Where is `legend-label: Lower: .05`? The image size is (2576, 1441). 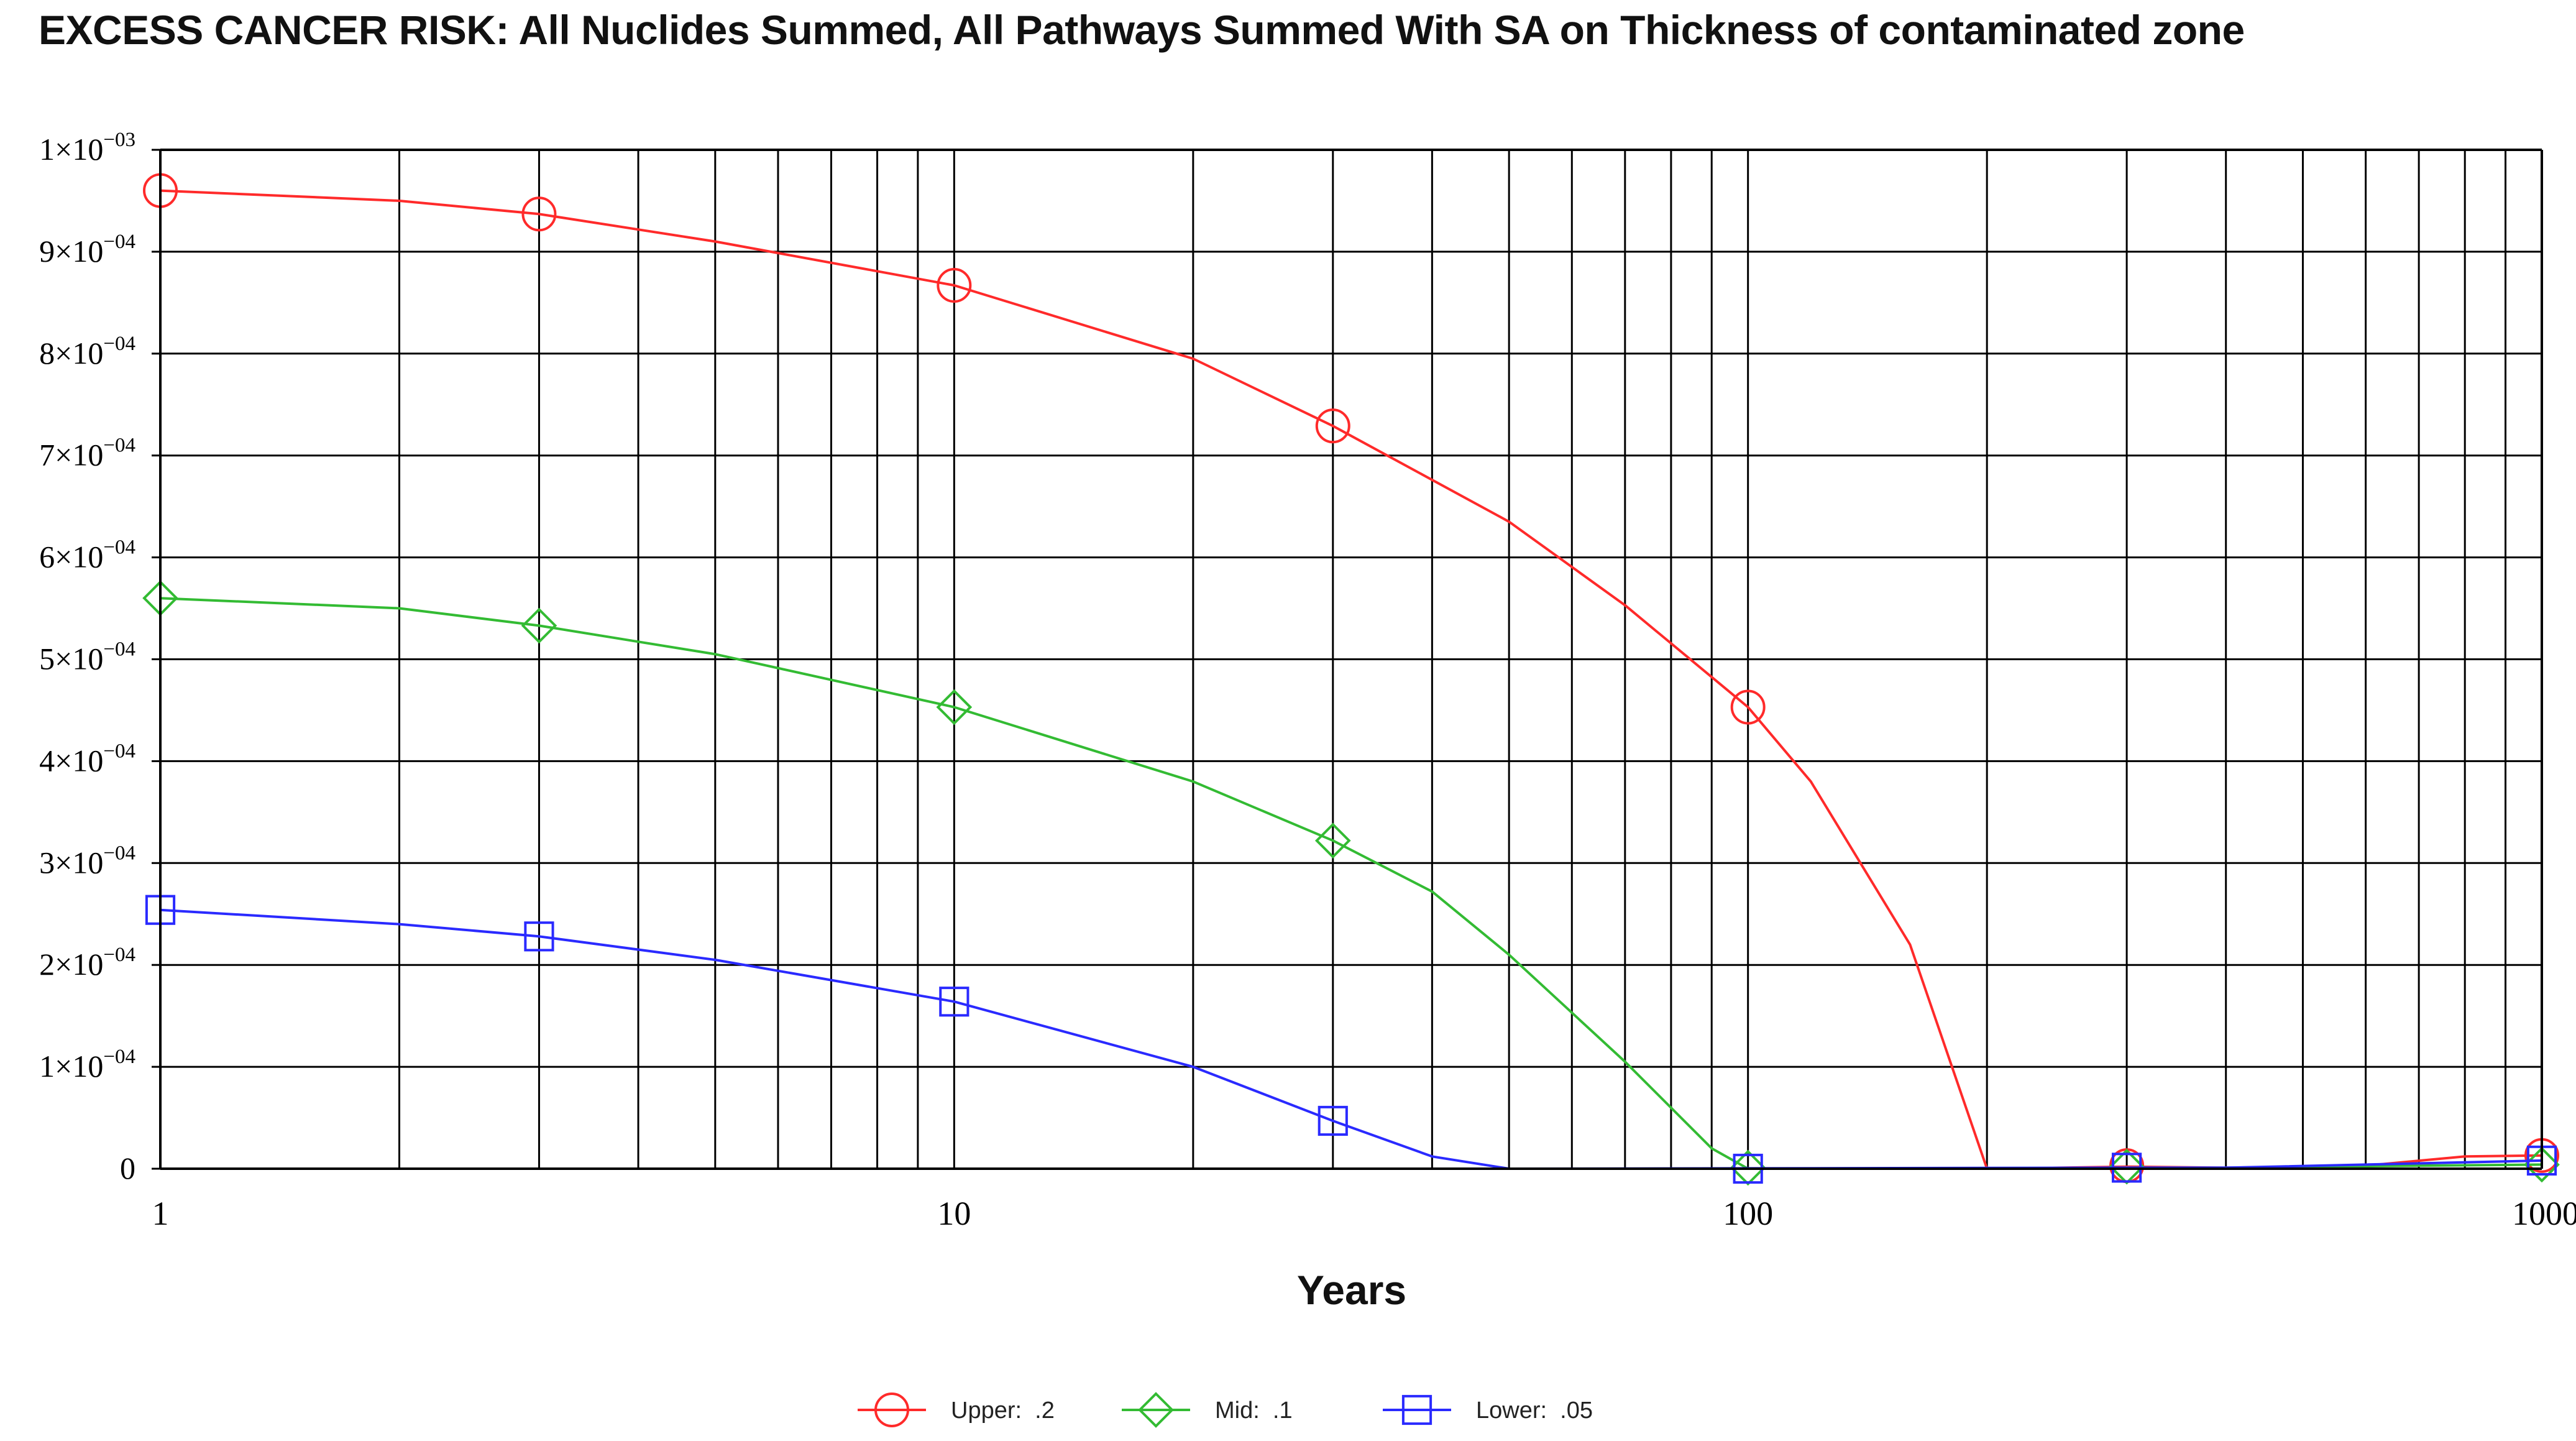 legend-label: Lower: .05 is located at coordinates (1534, 1411).